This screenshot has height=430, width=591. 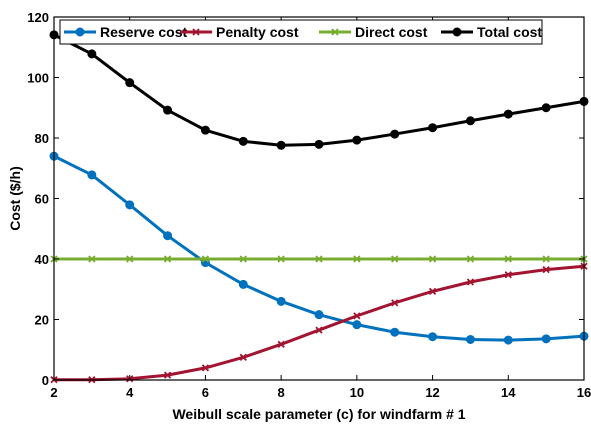 I want to click on x-tick-label: 12, so click(x=432, y=392).